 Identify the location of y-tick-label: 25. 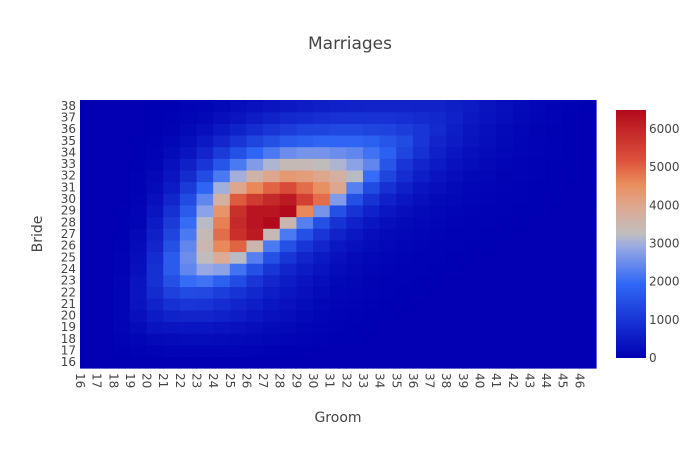
(68, 257).